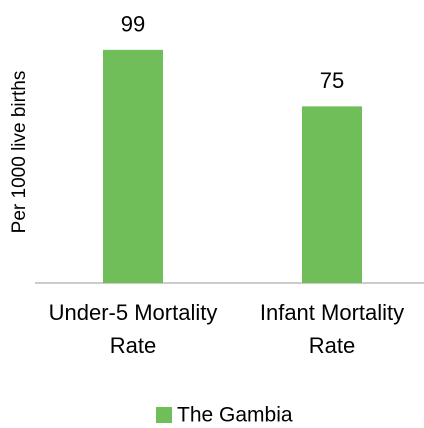  I want to click on legend-swatch, so click(164, 415).